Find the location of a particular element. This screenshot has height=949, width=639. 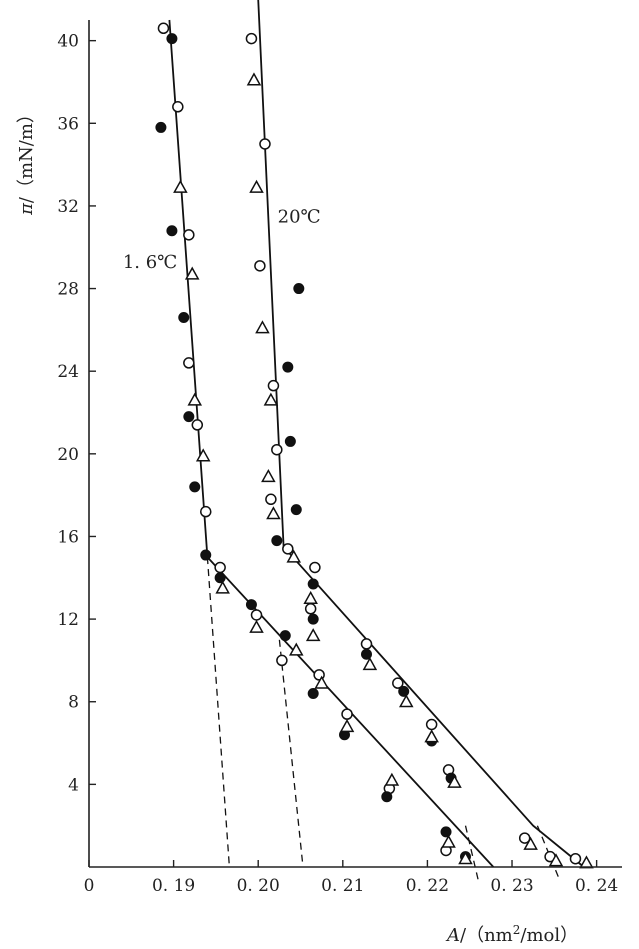

x-tick-label: 0. 21 is located at coordinates (342, 886).